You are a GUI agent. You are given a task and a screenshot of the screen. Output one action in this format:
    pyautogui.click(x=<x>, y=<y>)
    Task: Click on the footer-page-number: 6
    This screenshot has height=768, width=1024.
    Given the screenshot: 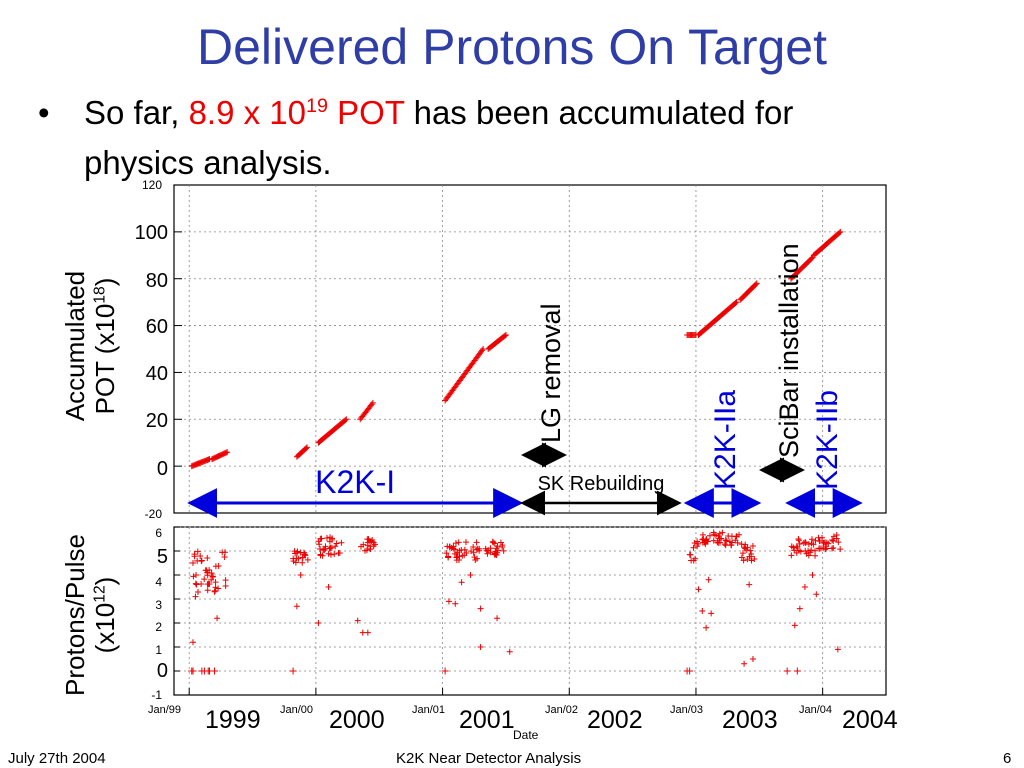 What is the action you would take?
    pyautogui.click(x=1007, y=758)
    